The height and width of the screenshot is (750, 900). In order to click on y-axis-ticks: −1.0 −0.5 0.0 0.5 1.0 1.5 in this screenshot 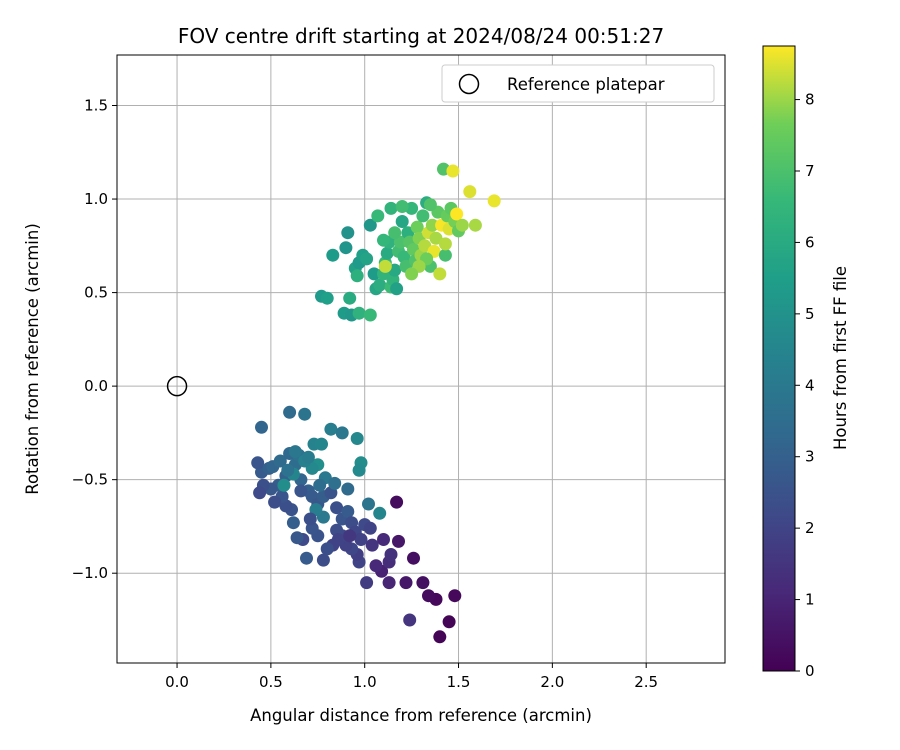, I will do `click(94, 339)`.